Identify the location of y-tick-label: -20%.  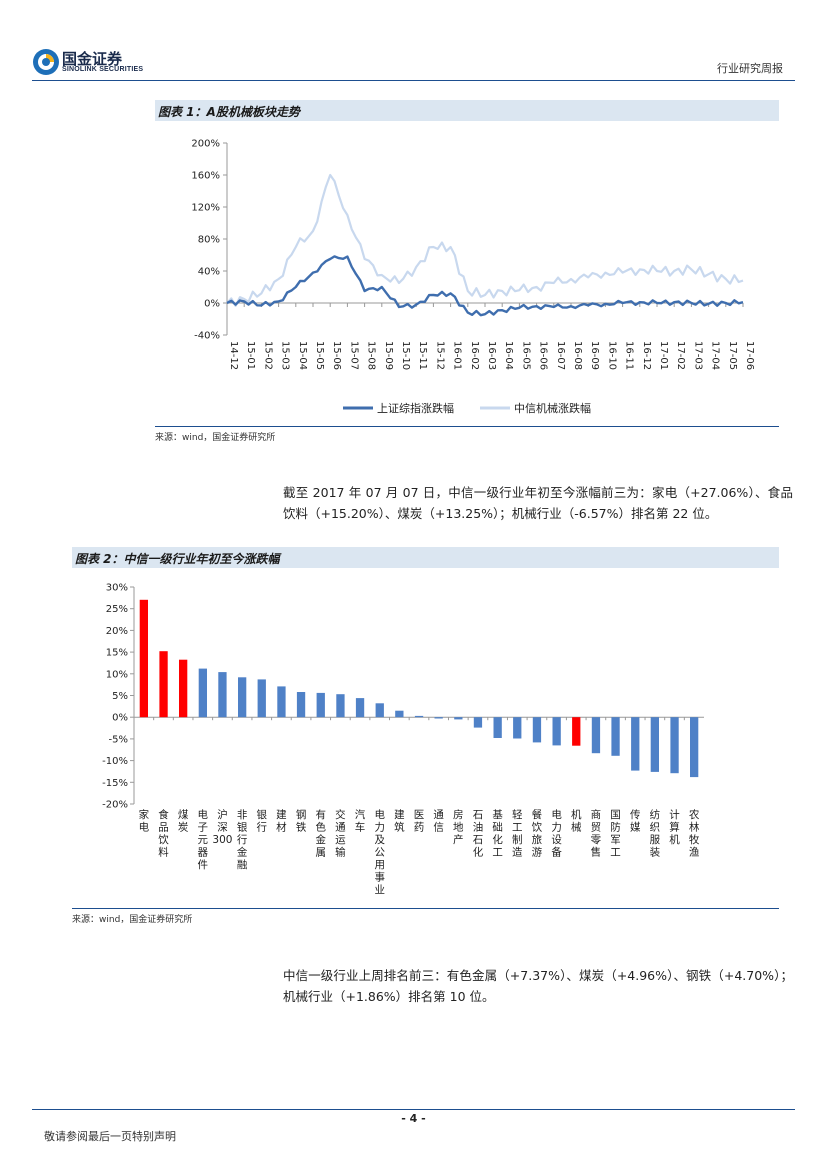
(115, 805).